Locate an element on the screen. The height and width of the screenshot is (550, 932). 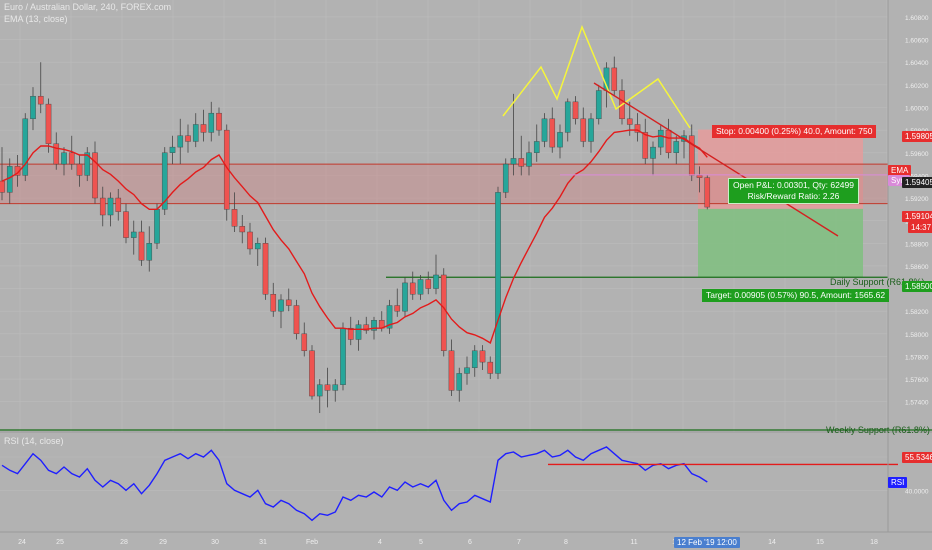
price-tick-label: 1.58200 is located at coordinates (917, 312).